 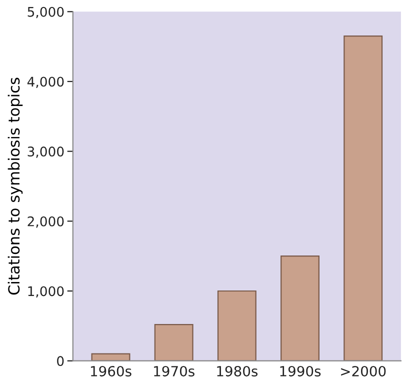 What do you see at coordinates (45, 82) in the screenshot?
I see `y-tick-label: 4,000` at bounding box center [45, 82].